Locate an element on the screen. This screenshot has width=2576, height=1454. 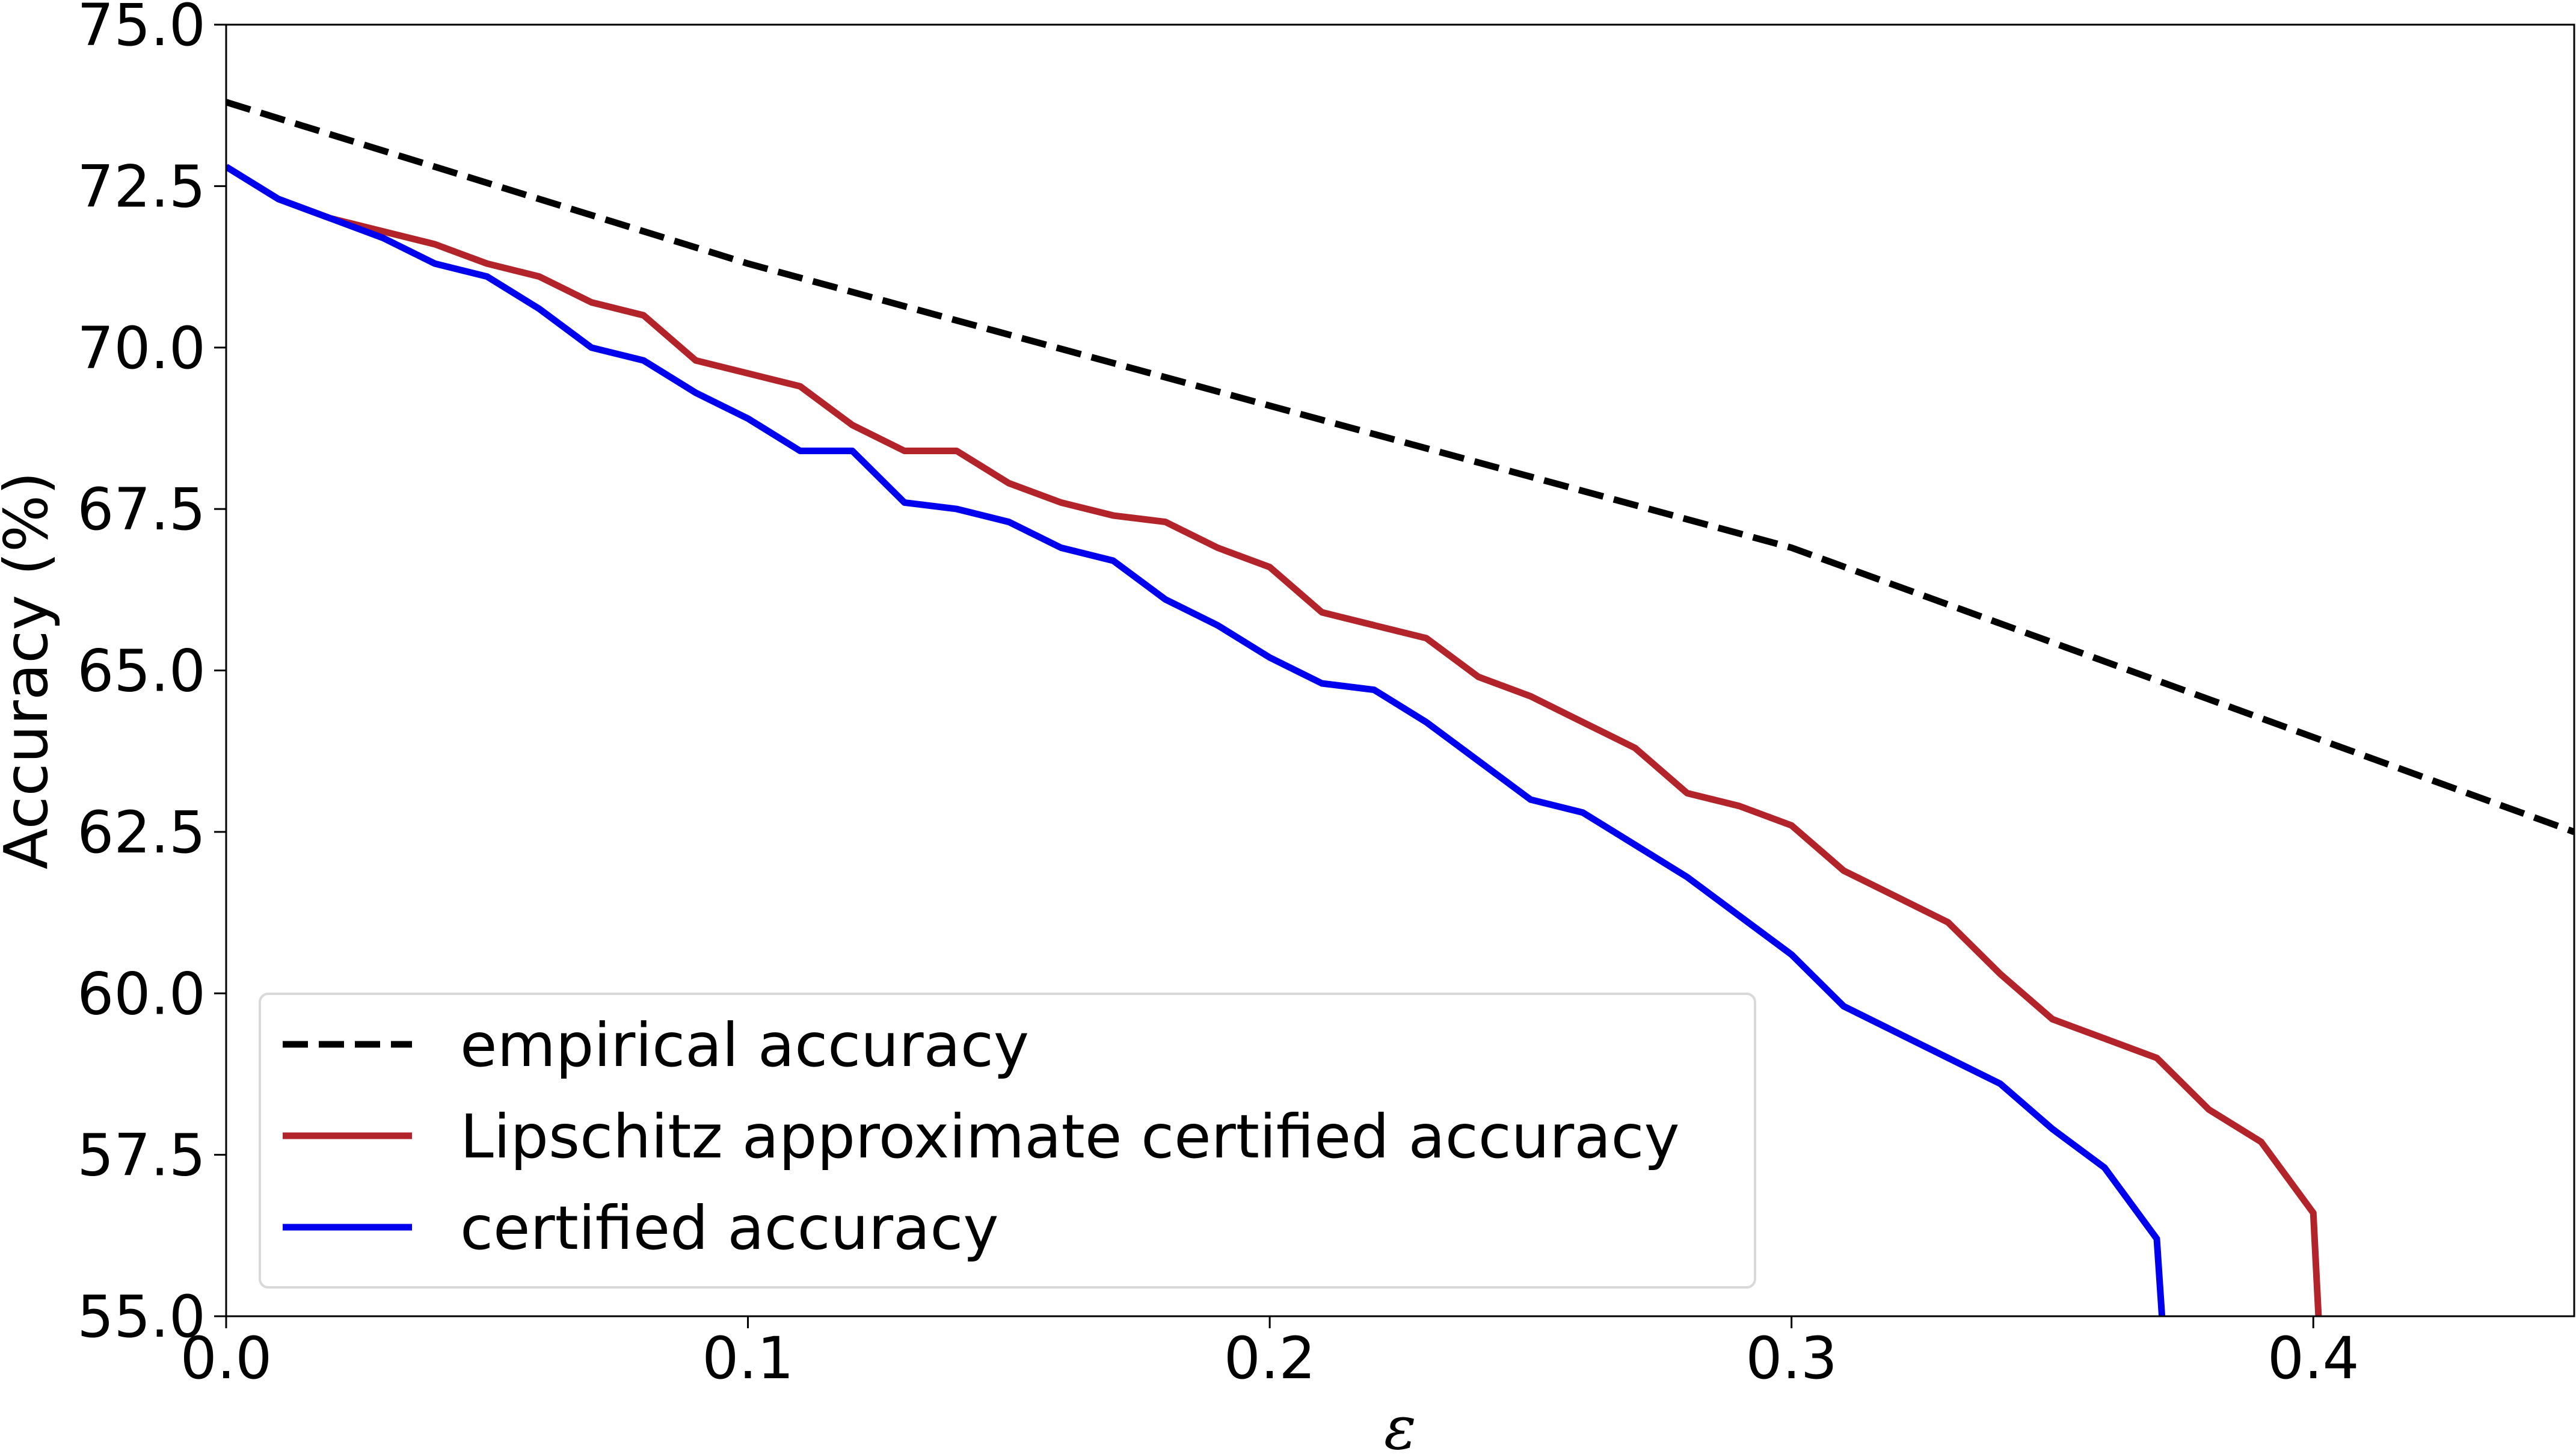
x-tick-label: 0.4 is located at coordinates (2313, 1358).